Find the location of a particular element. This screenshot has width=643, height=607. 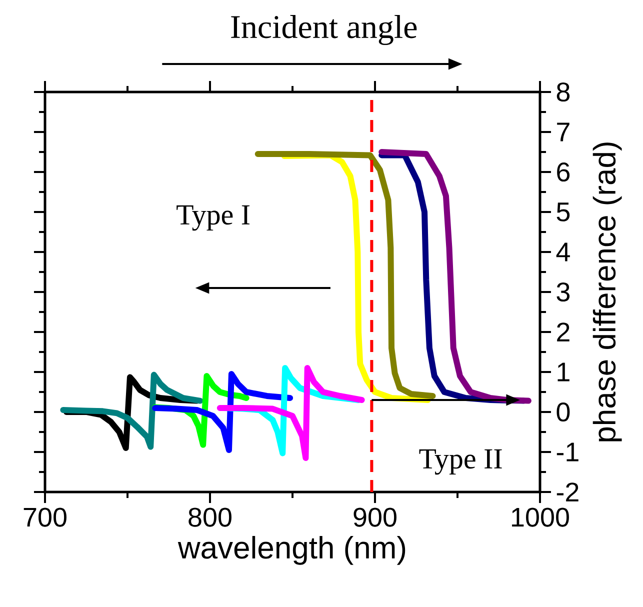

x-tick-label: 900 is located at coordinates (375, 517).